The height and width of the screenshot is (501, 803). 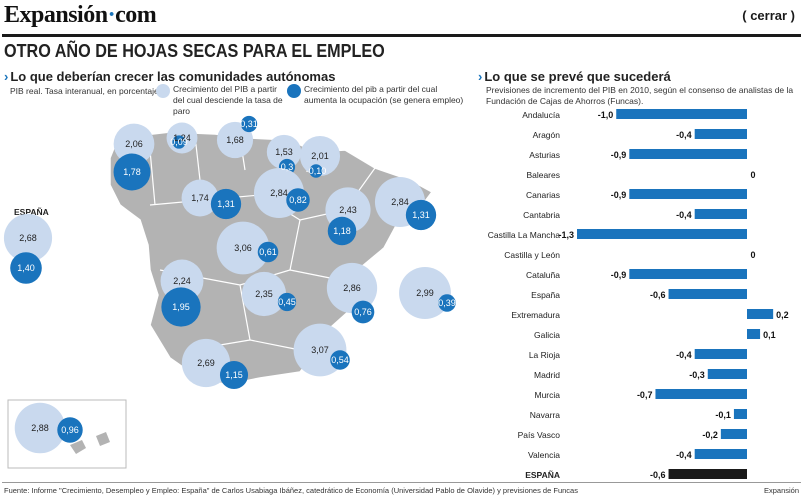 I want to click on map-land-canarias, so click(x=75, y=443).